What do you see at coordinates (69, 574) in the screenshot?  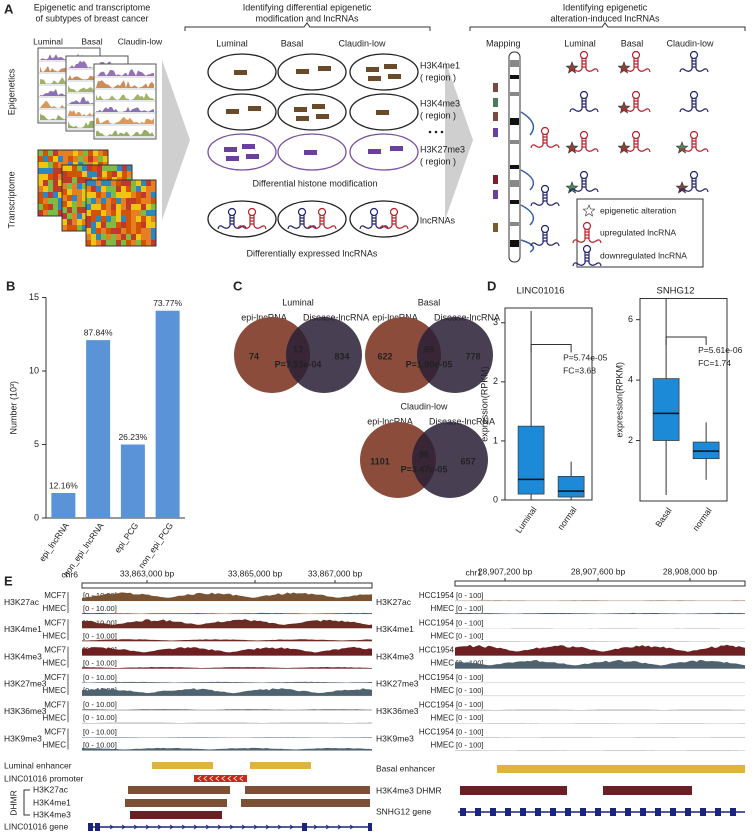 I see `chromosome-label: chr6` at bounding box center [69, 574].